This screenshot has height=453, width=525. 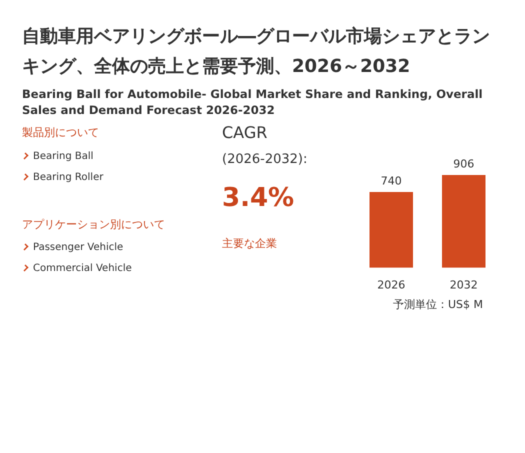 What do you see at coordinates (68, 177) in the screenshot?
I see `text: Bearing Roller` at bounding box center [68, 177].